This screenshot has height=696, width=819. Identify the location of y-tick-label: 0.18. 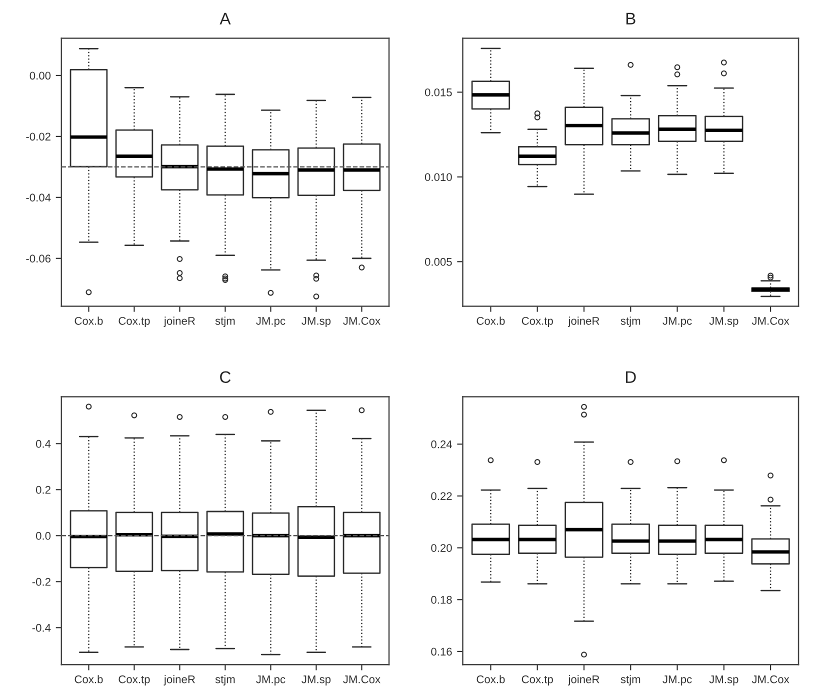
(441, 600).